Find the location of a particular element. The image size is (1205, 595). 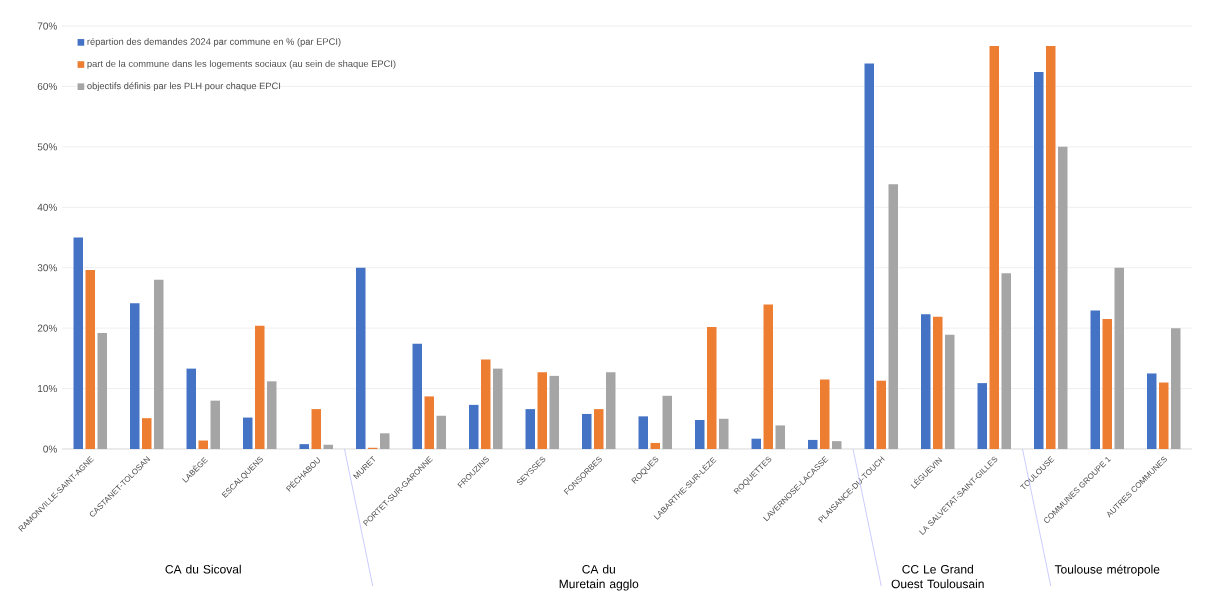

y-tick-label: 30% is located at coordinates (47, 268).